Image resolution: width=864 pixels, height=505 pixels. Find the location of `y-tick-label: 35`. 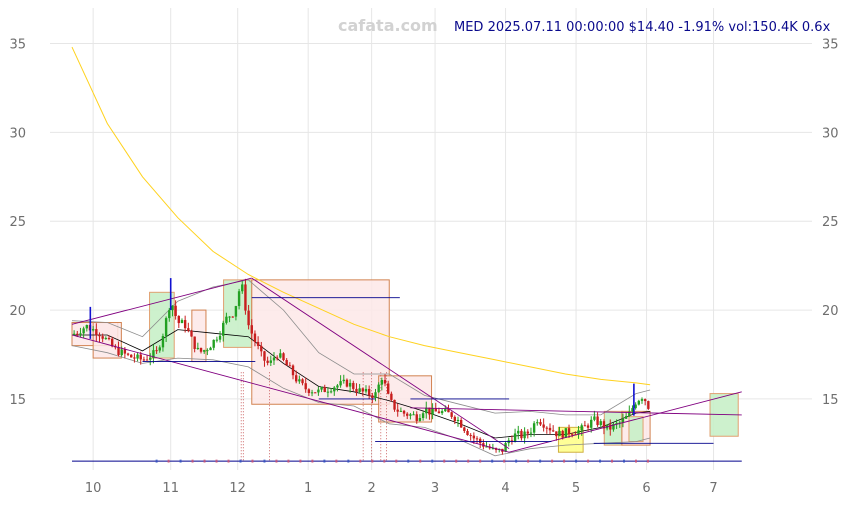

y-tick-label: 35 is located at coordinates (830, 45).